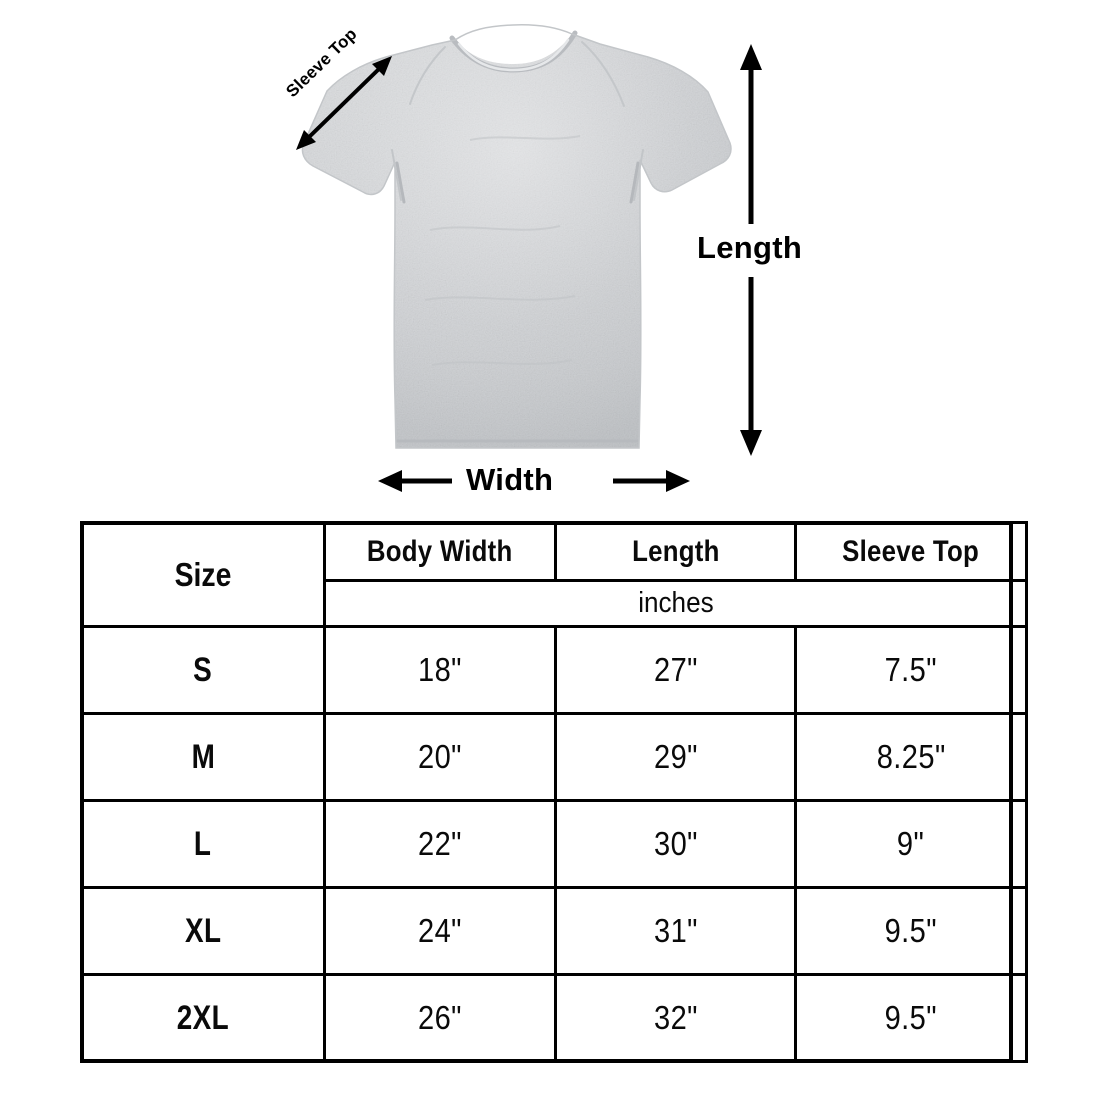  I want to click on cell-size: S, so click(203, 670).